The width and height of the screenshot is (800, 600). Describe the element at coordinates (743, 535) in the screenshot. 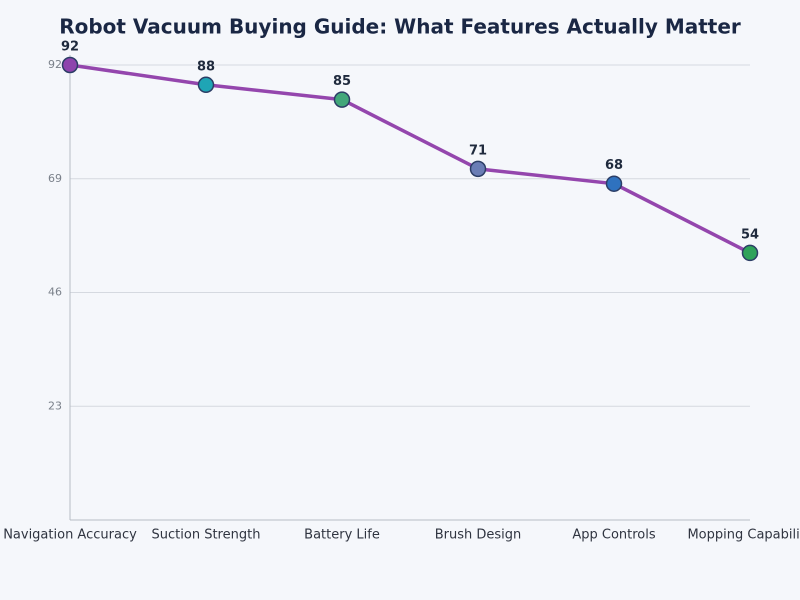

I see `x-tick-label: Mopping Capability` at that location.